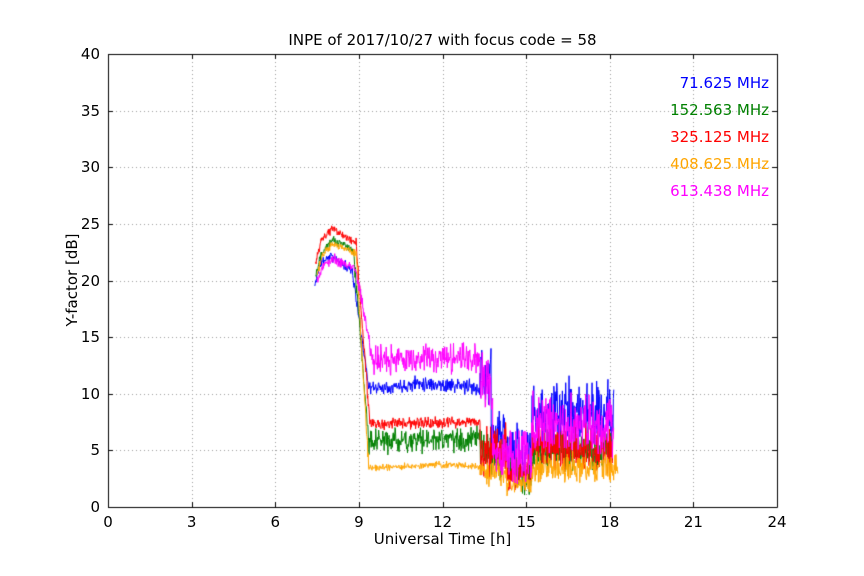 Image resolution: width=864 pixels, height=576 pixels. What do you see at coordinates (442, 539) in the screenshot?
I see `x-axis-label: Universal Time [h]` at bounding box center [442, 539].